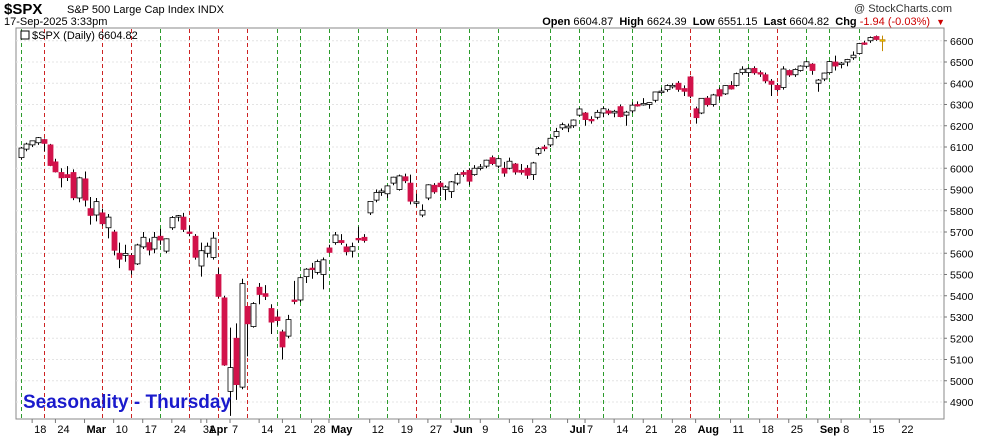  What do you see at coordinates (737, 22) in the screenshot?
I see `low-value: 6551.15` at bounding box center [737, 22].